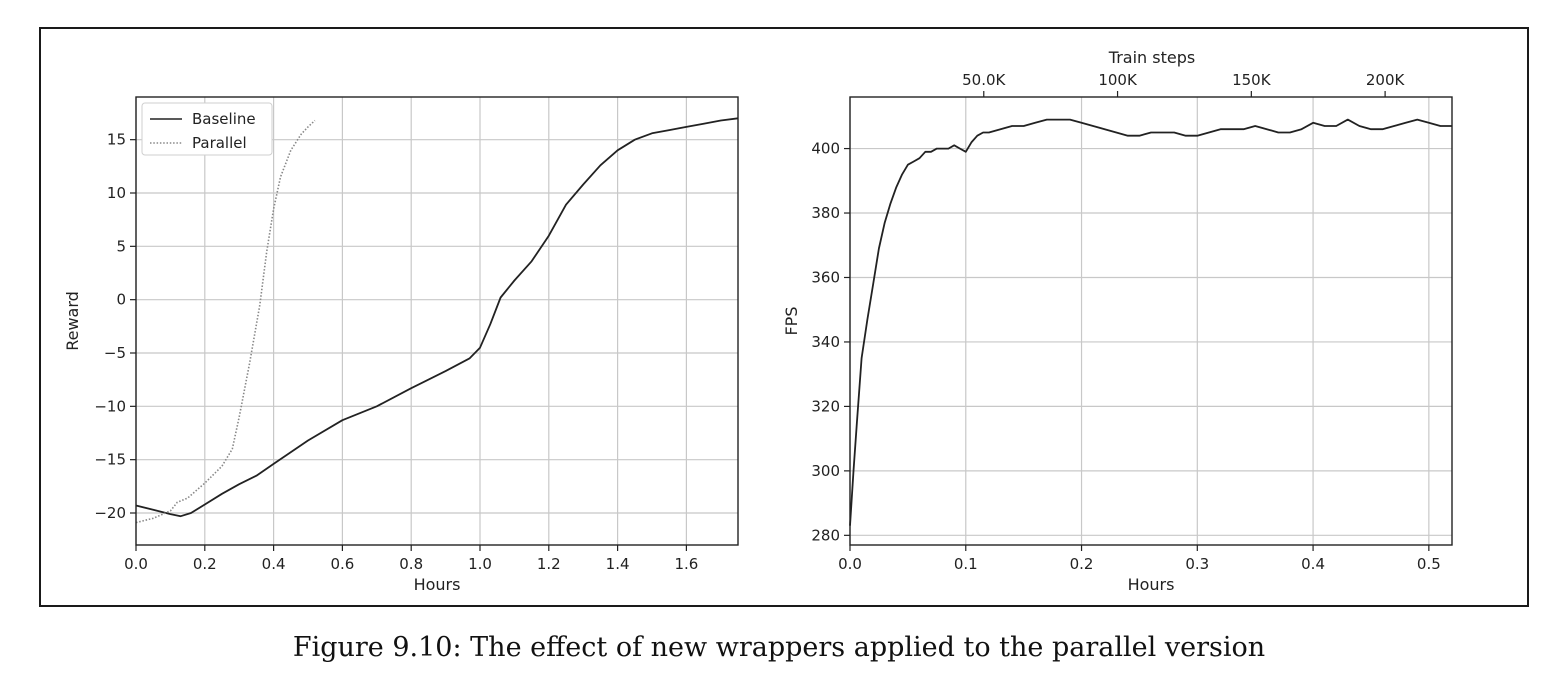 This screenshot has height=700, width=1558. What do you see at coordinates (480, 564) in the screenshot?
I see `x-tick-label: 1.0` at bounding box center [480, 564].